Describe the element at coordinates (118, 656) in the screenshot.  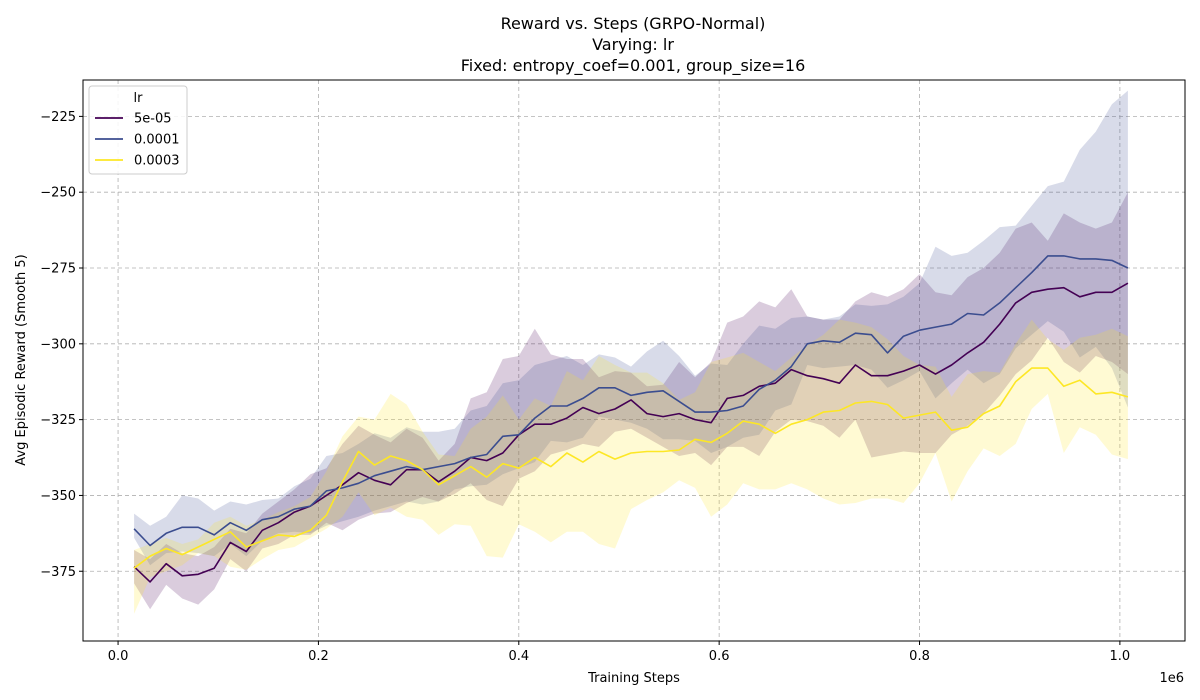
I see `x-tick-label: 0.0` at that location.